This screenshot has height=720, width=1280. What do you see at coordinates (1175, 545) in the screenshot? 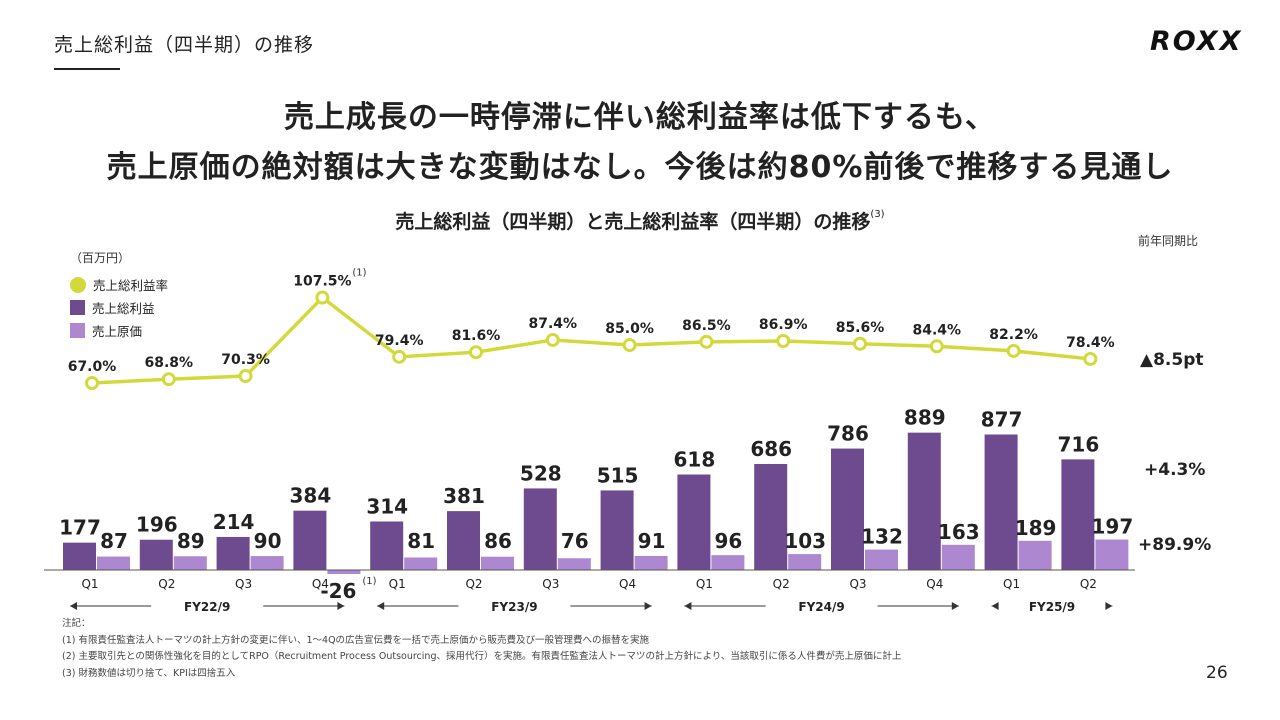
I see `yoy-cost: +89.9%` at bounding box center [1175, 545].